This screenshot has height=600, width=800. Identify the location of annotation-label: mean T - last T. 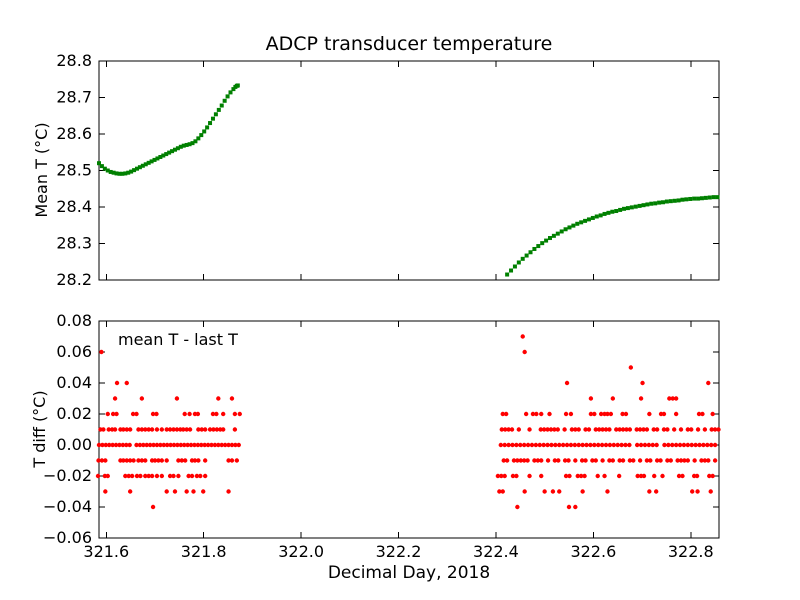
(178, 339).